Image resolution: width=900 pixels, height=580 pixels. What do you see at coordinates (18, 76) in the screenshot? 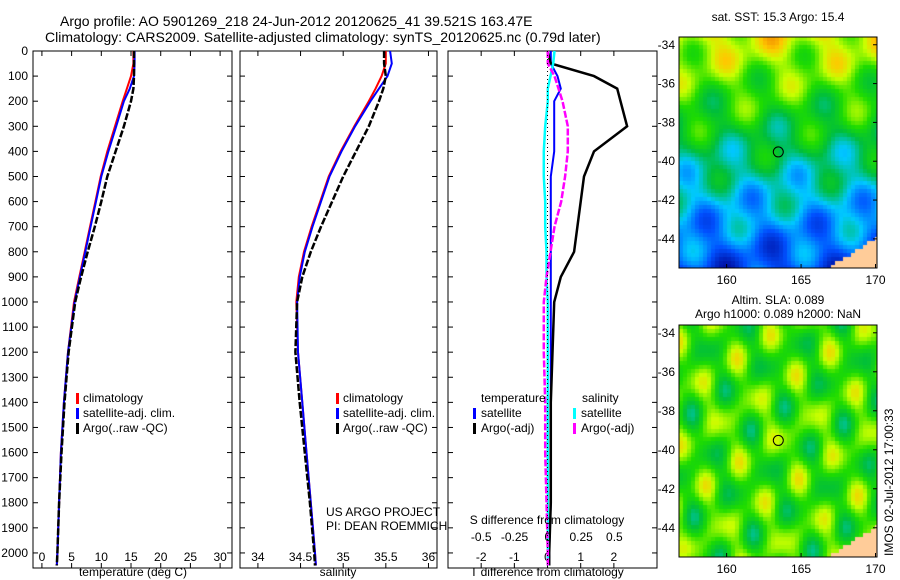
I see `y-tick-label: 100` at bounding box center [18, 76].